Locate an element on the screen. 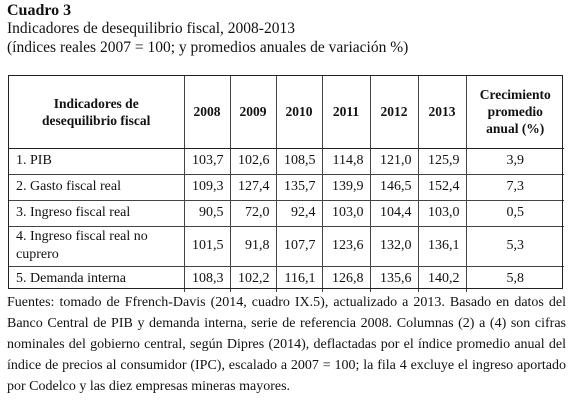 This screenshot has width=575, height=402. cell-2011: 126,8 is located at coordinates (345, 278).